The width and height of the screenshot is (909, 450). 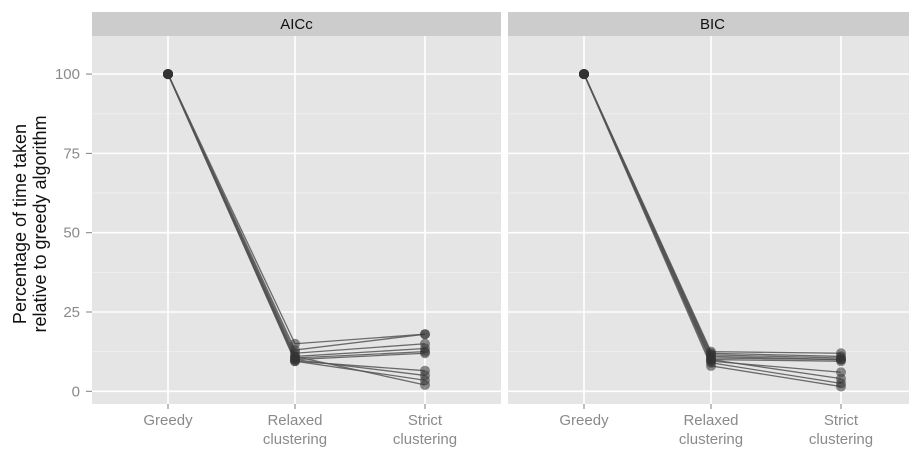 What do you see at coordinates (20, 224) in the screenshot?
I see `y-axis-title-line-1: Percentage of time taken` at bounding box center [20, 224].